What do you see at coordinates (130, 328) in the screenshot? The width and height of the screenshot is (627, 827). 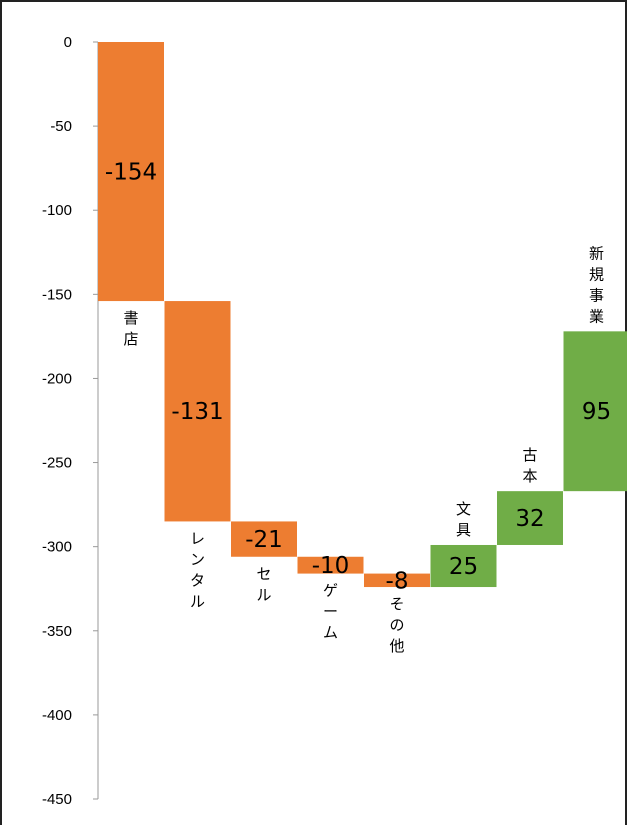 I see `category-label: 書店` at bounding box center [130, 328].